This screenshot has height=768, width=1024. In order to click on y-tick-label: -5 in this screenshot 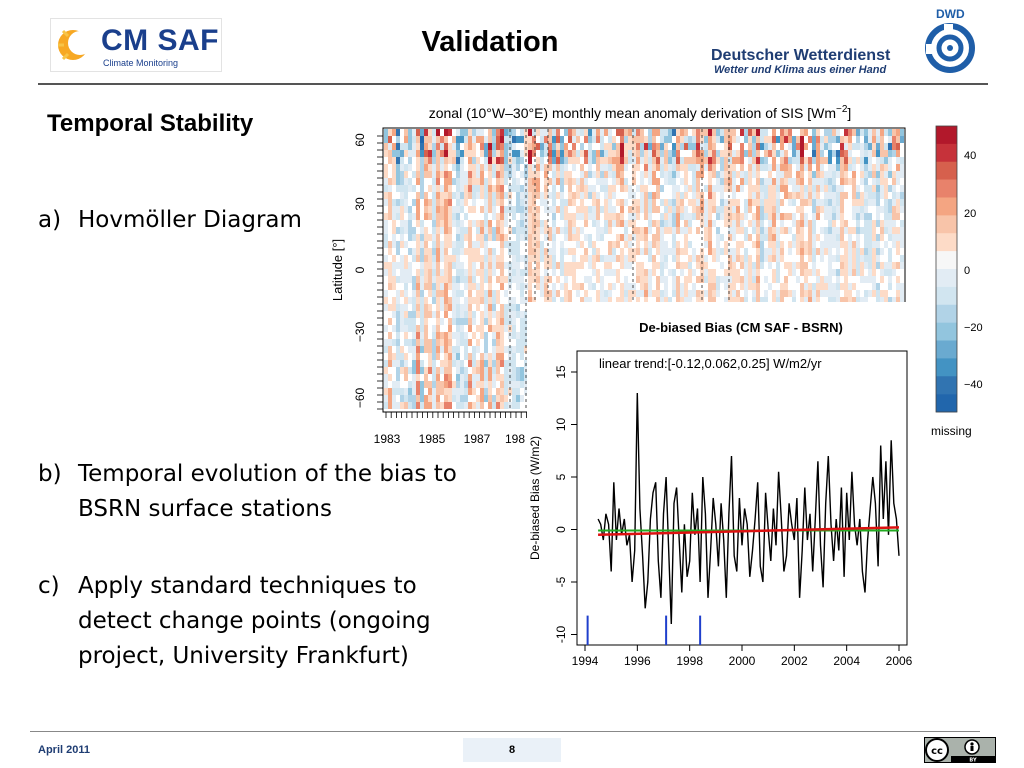, I will do `click(561, 581)`.